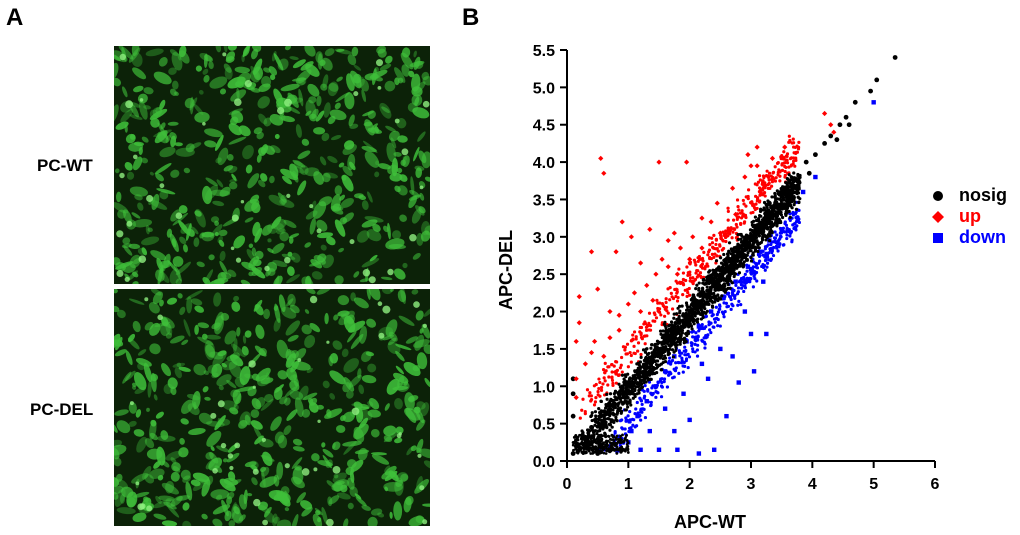 Image resolution: width=1020 pixels, height=535 pixels. I want to click on circle-marker-icon, so click(938, 196).